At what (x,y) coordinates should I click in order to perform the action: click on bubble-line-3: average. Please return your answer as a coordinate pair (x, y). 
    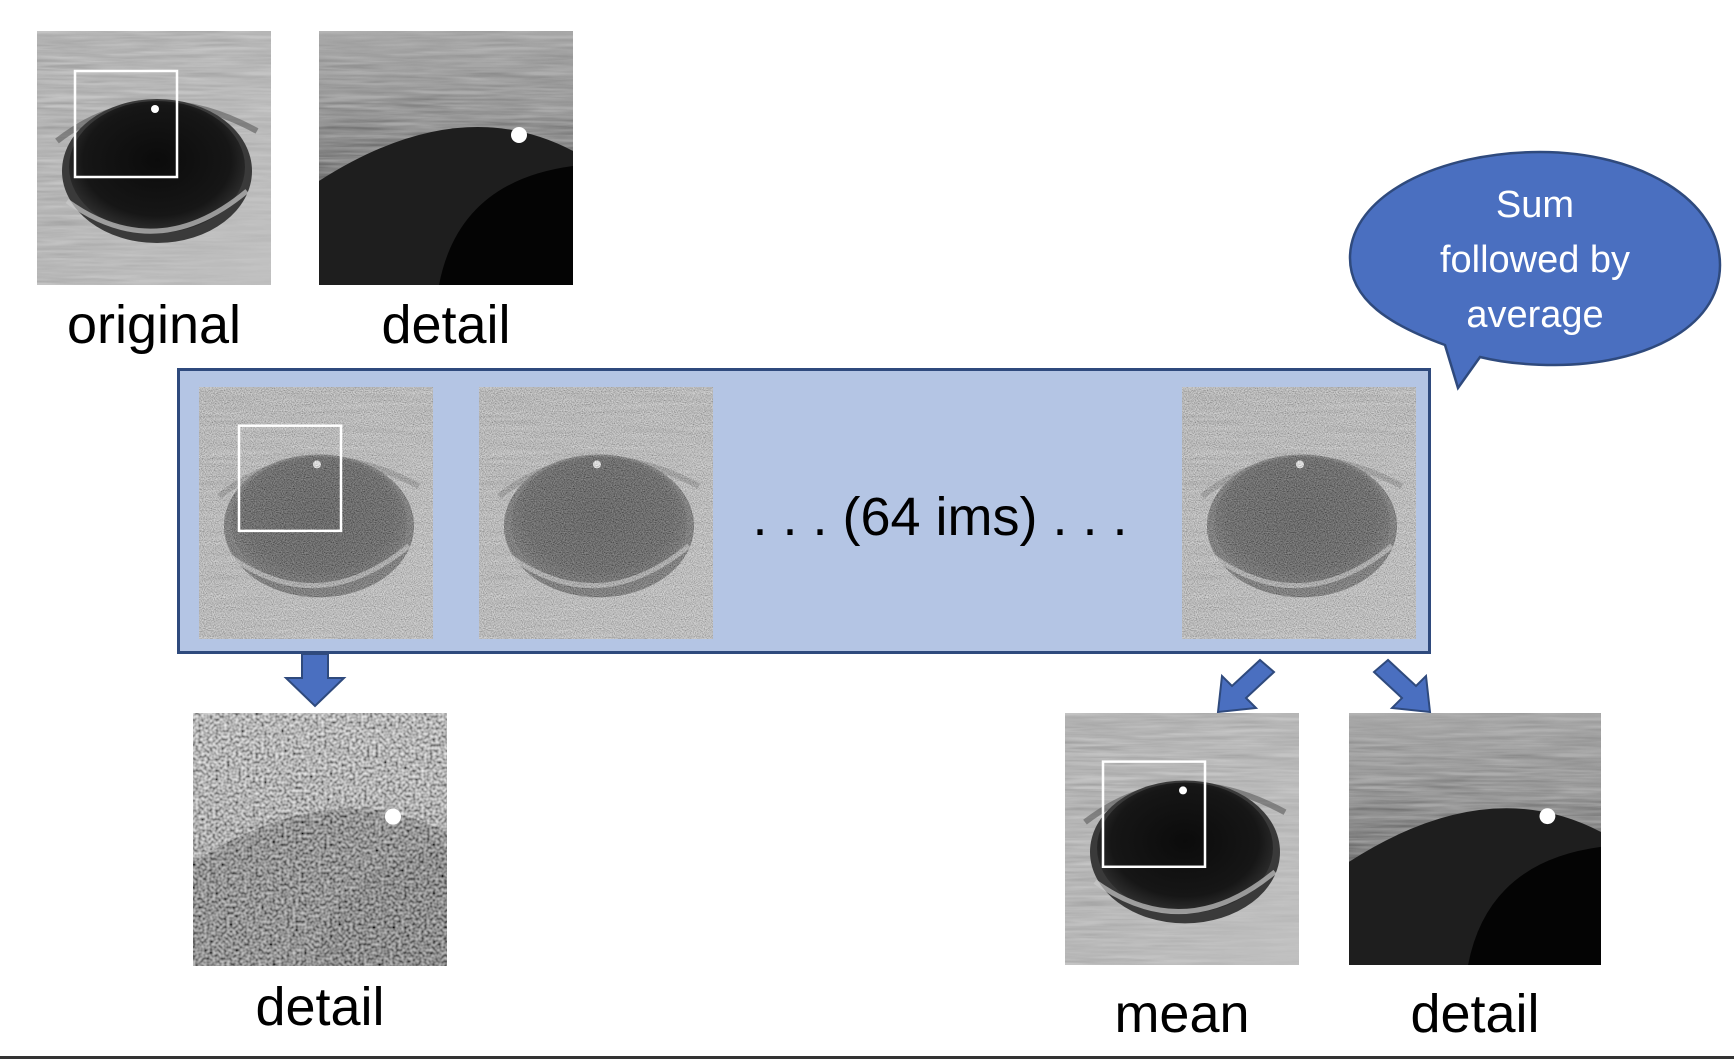
    Looking at the image, I should click on (1535, 315).